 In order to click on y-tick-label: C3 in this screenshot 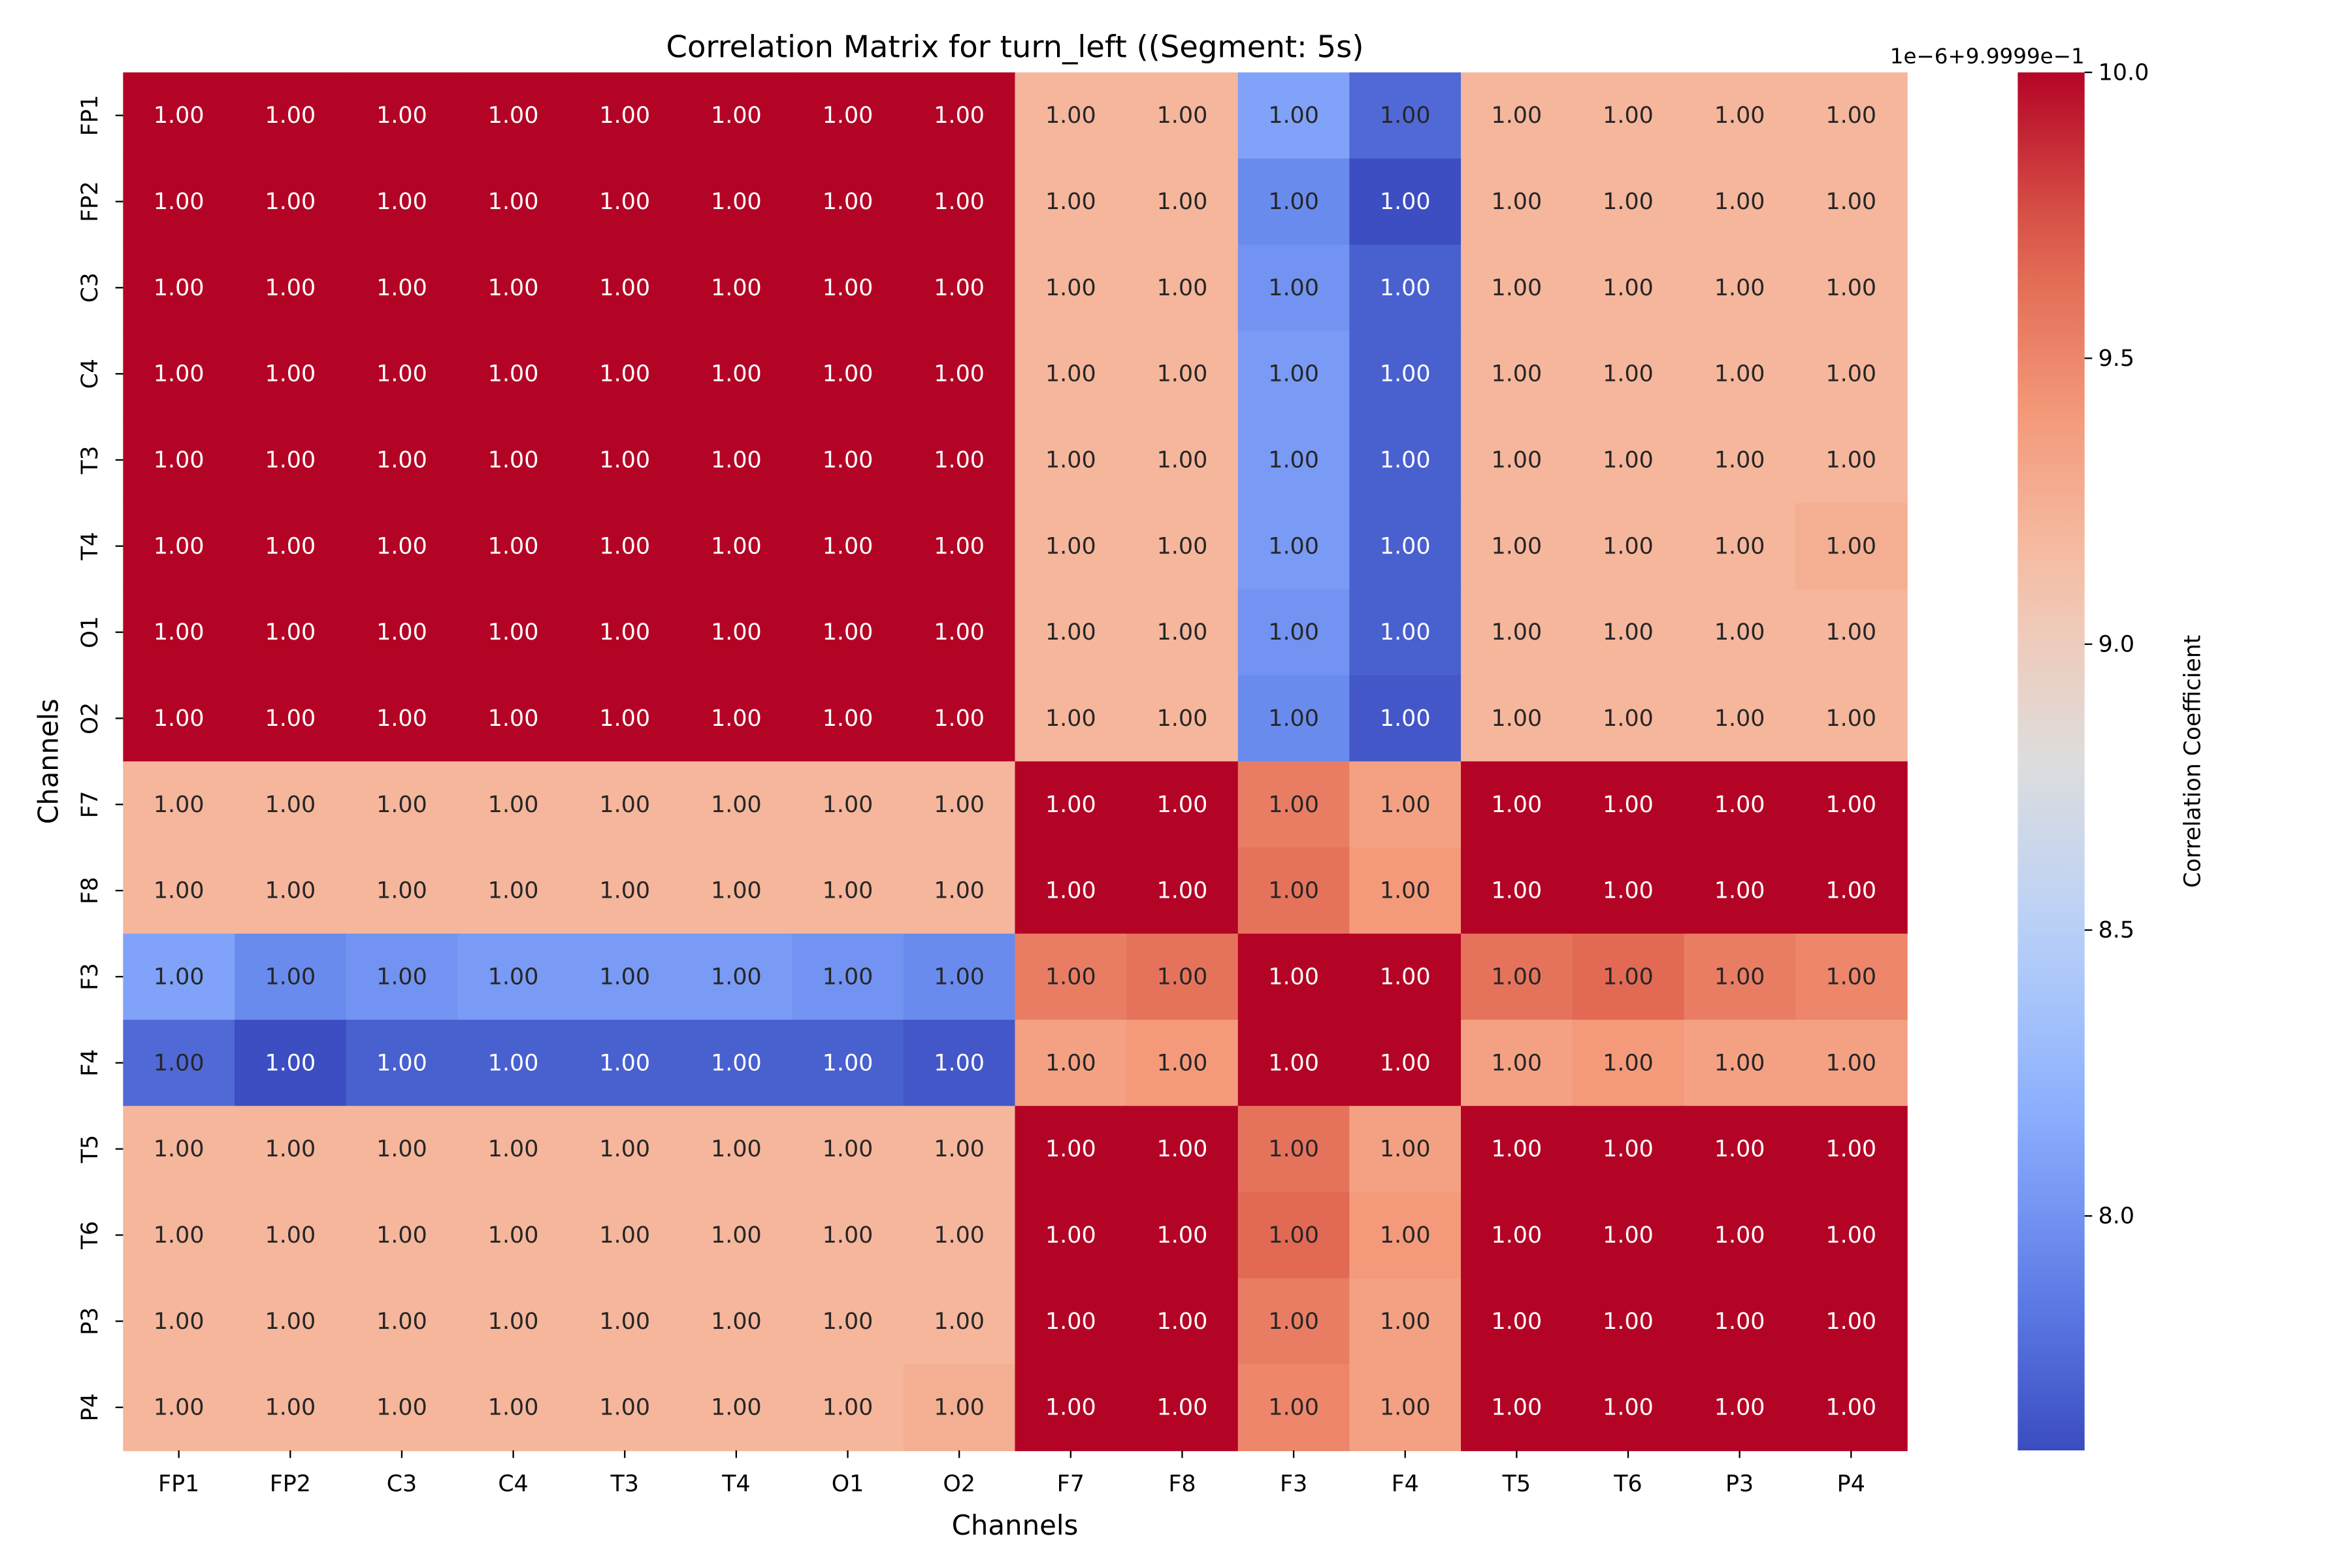, I will do `click(90, 287)`.